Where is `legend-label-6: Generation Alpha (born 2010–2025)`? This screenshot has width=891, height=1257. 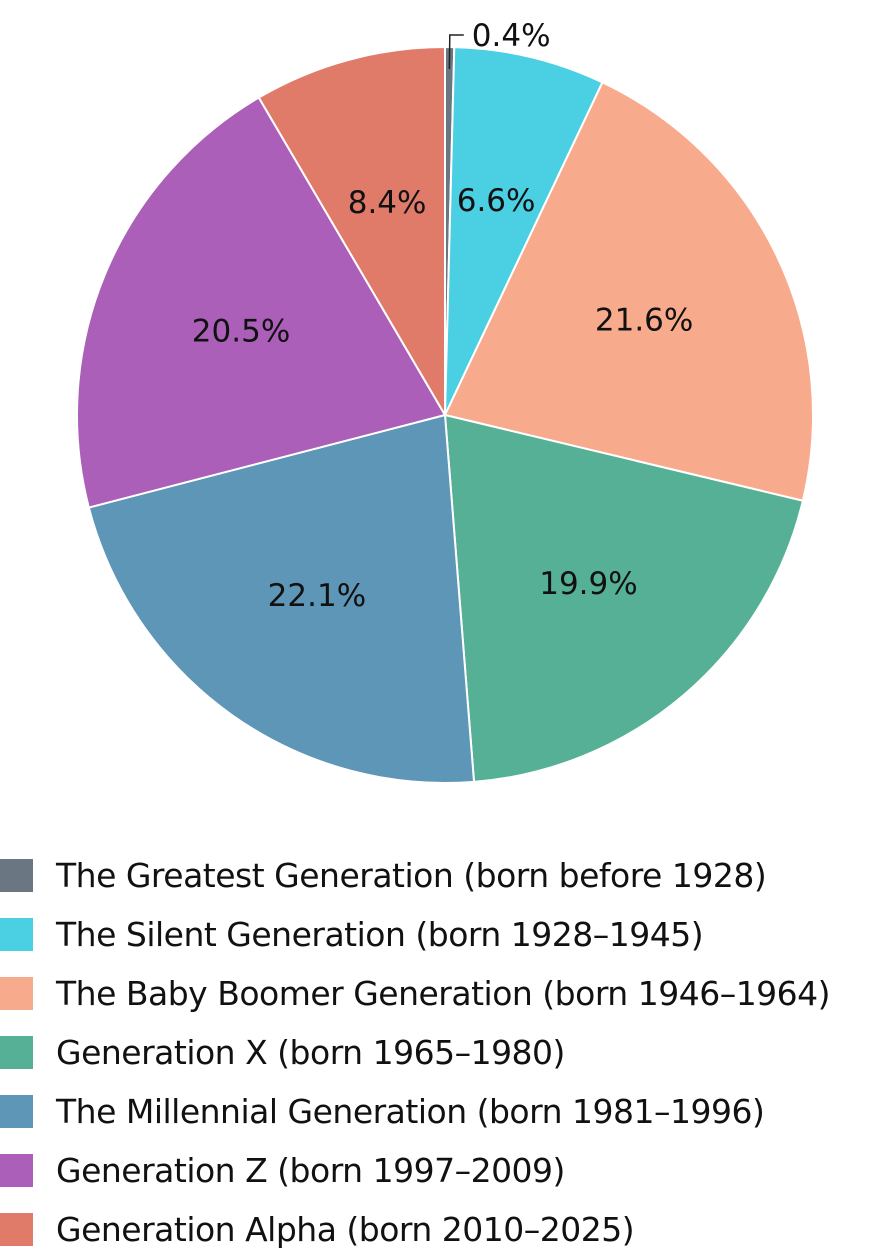 legend-label-6: Generation Alpha (born 2010–2025) is located at coordinates (345, 1229).